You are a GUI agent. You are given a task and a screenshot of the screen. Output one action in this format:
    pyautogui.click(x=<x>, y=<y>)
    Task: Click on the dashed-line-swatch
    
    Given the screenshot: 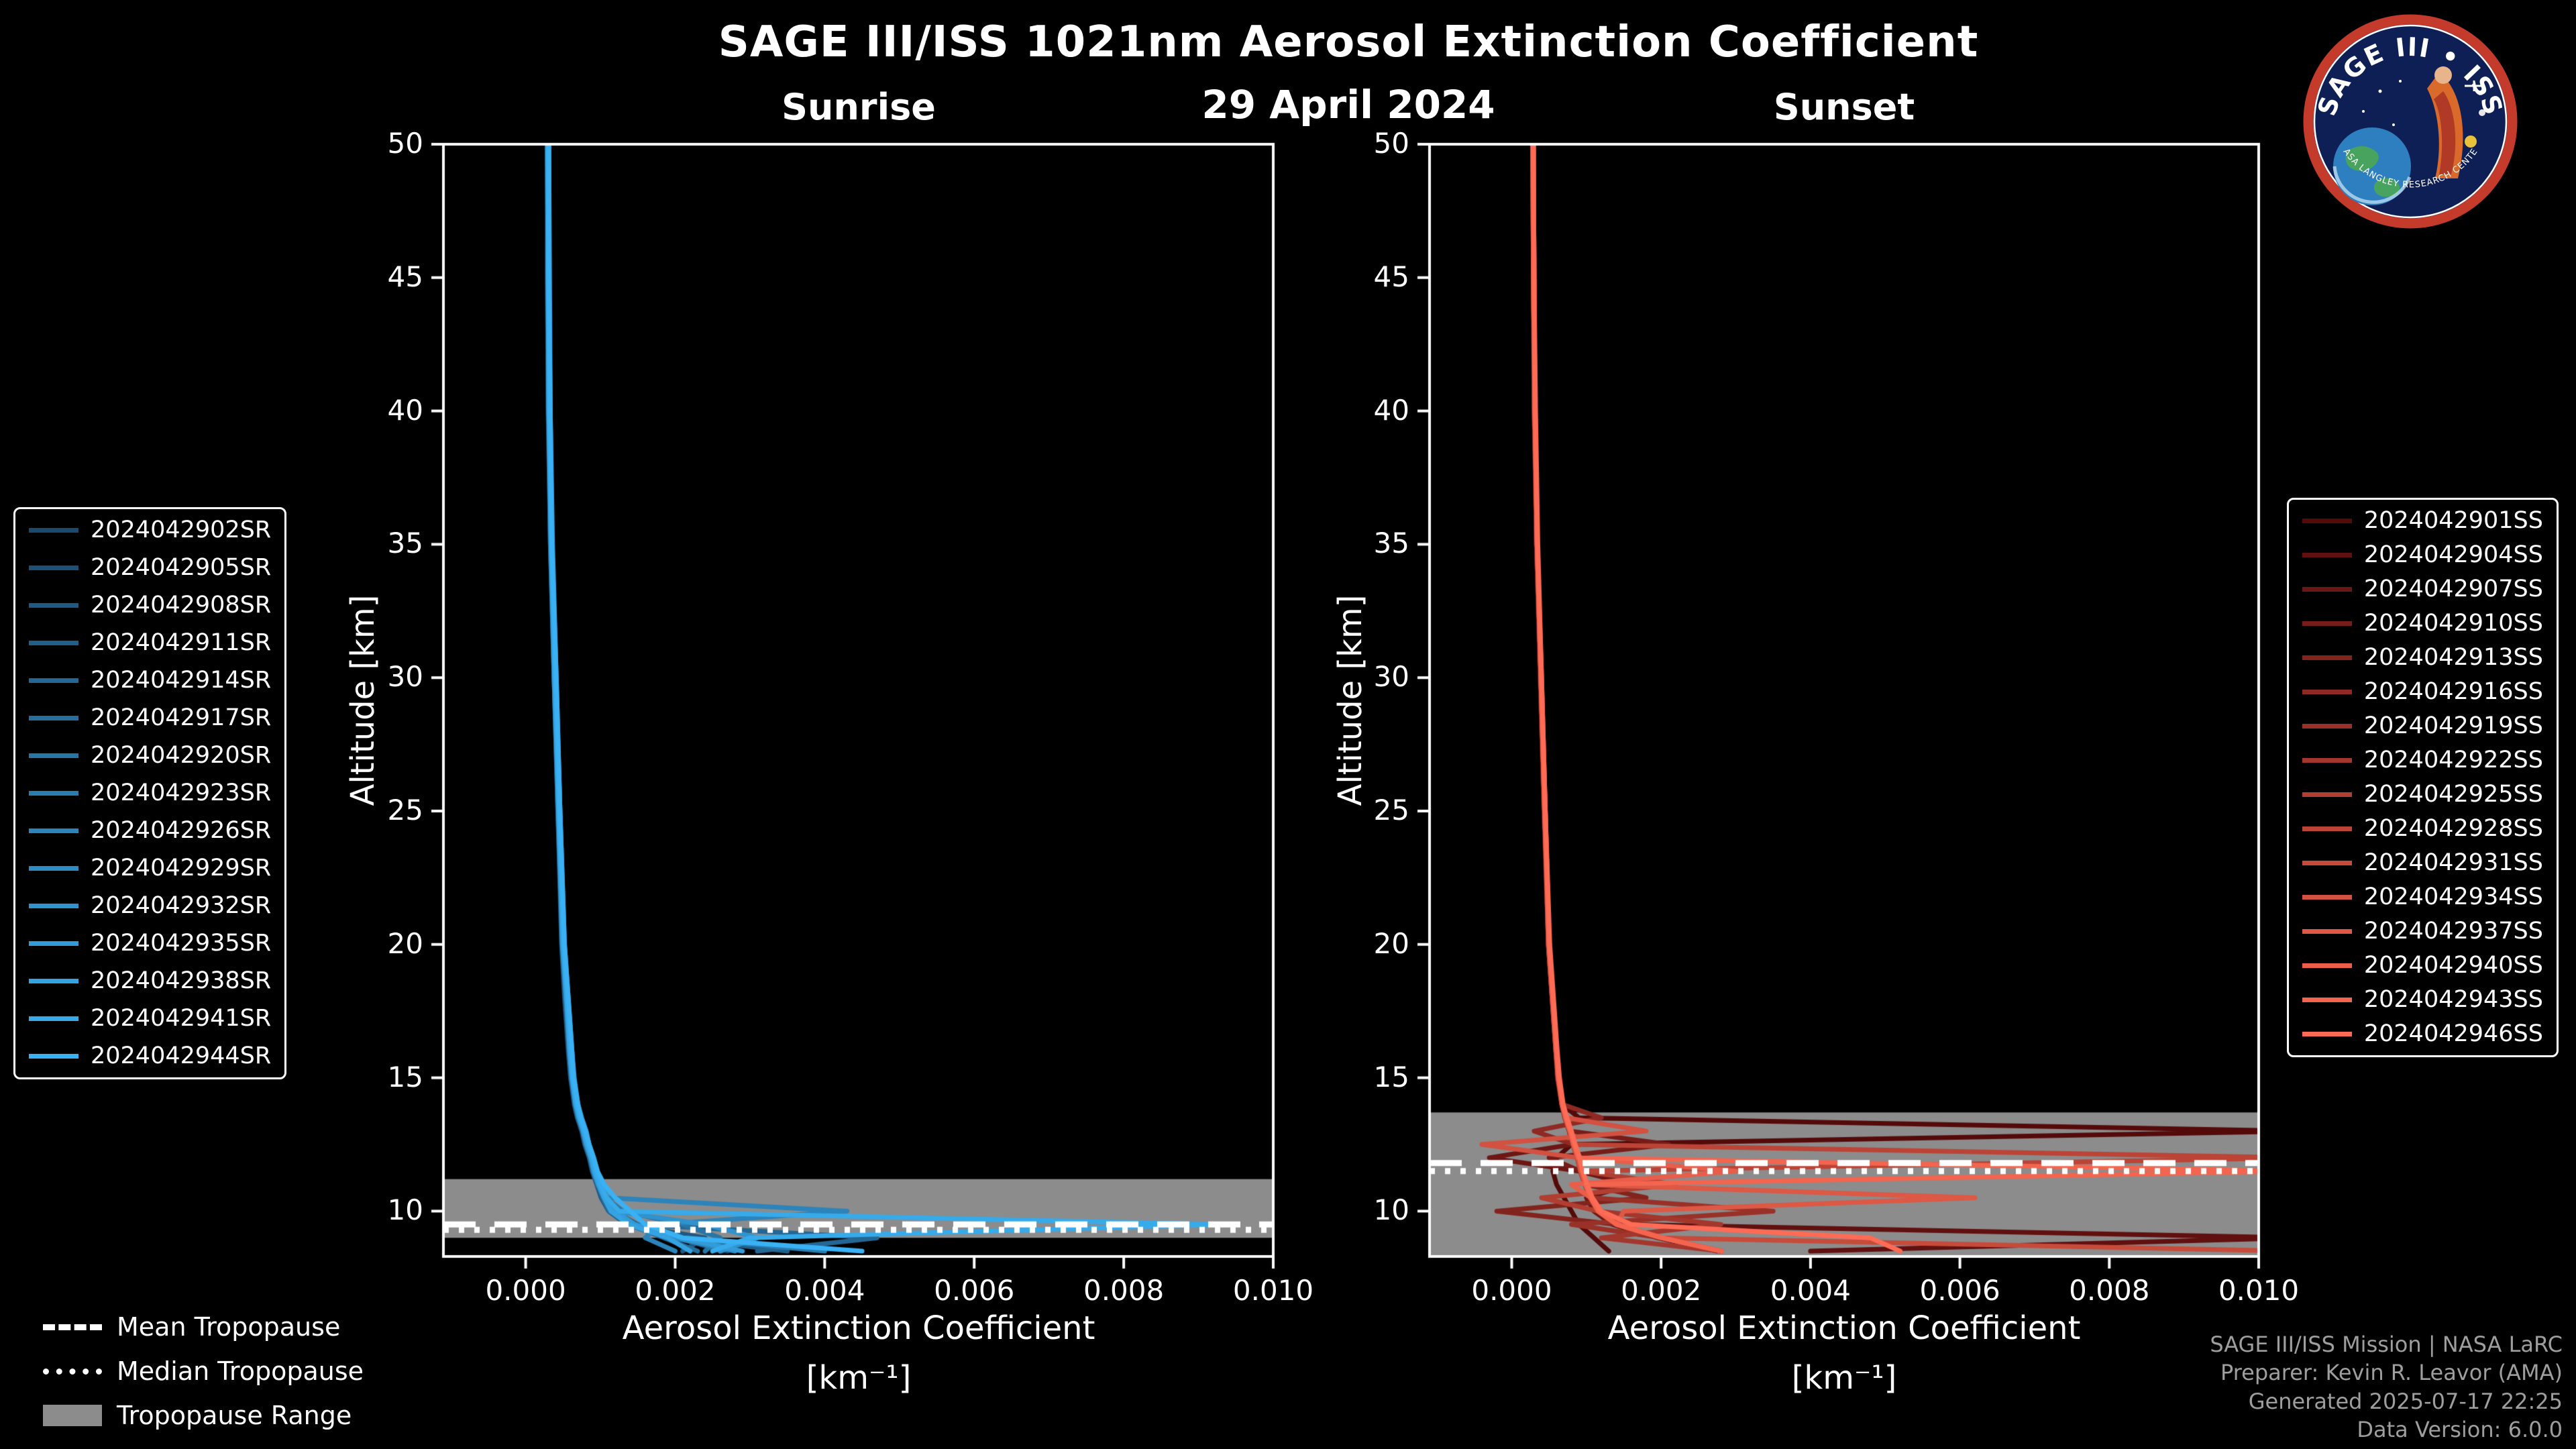 What is the action you would take?
    pyautogui.click(x=72, y=1327)
    